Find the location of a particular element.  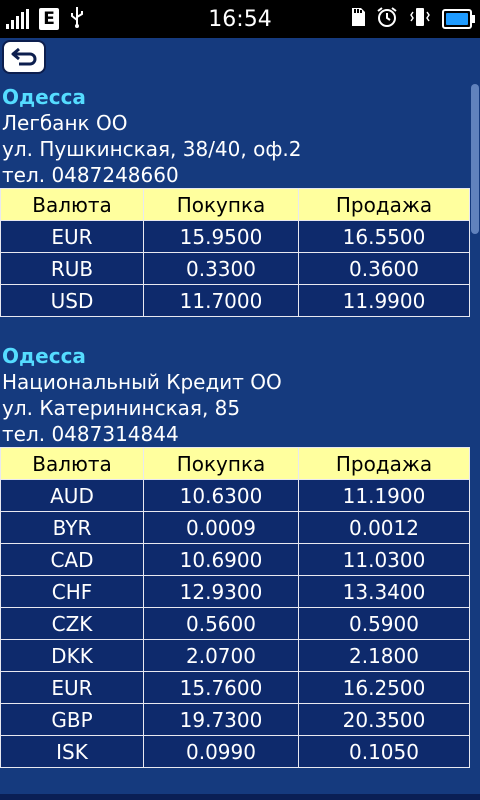

buy-cell: 0.3300 is located at coordinates (221, 268).